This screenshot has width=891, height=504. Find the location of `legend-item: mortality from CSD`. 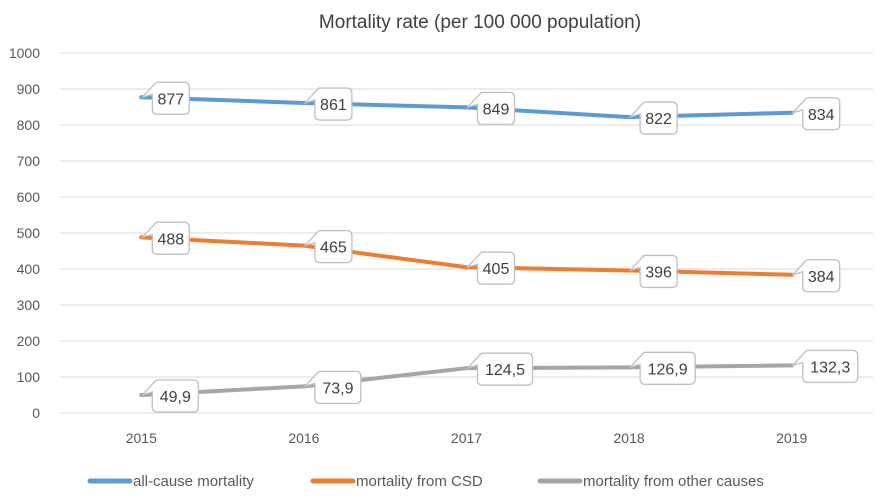

legend-item: mortality from CSD is located at coordinates (396, 481).